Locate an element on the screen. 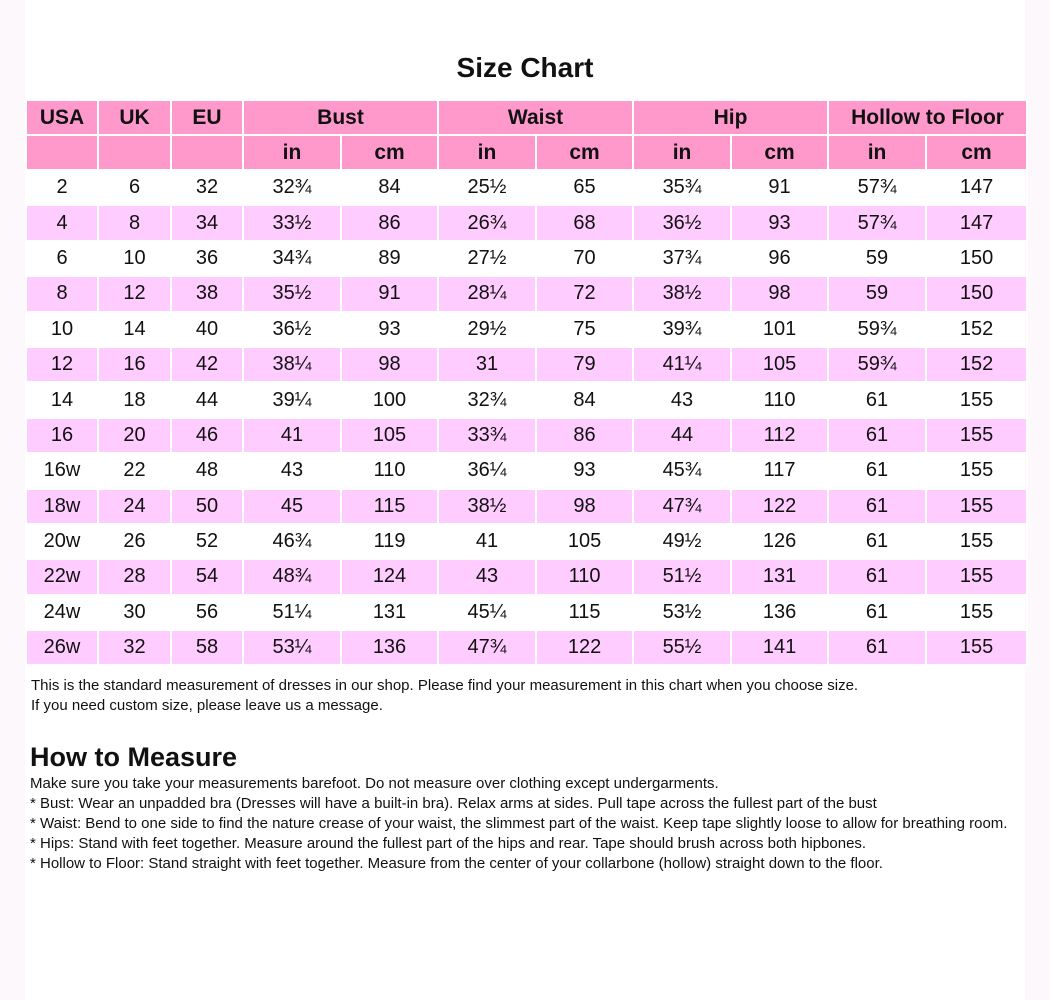 This screenshot has height=1000, width=1050. table-cell: 36 is located at coordinates (207, 258).